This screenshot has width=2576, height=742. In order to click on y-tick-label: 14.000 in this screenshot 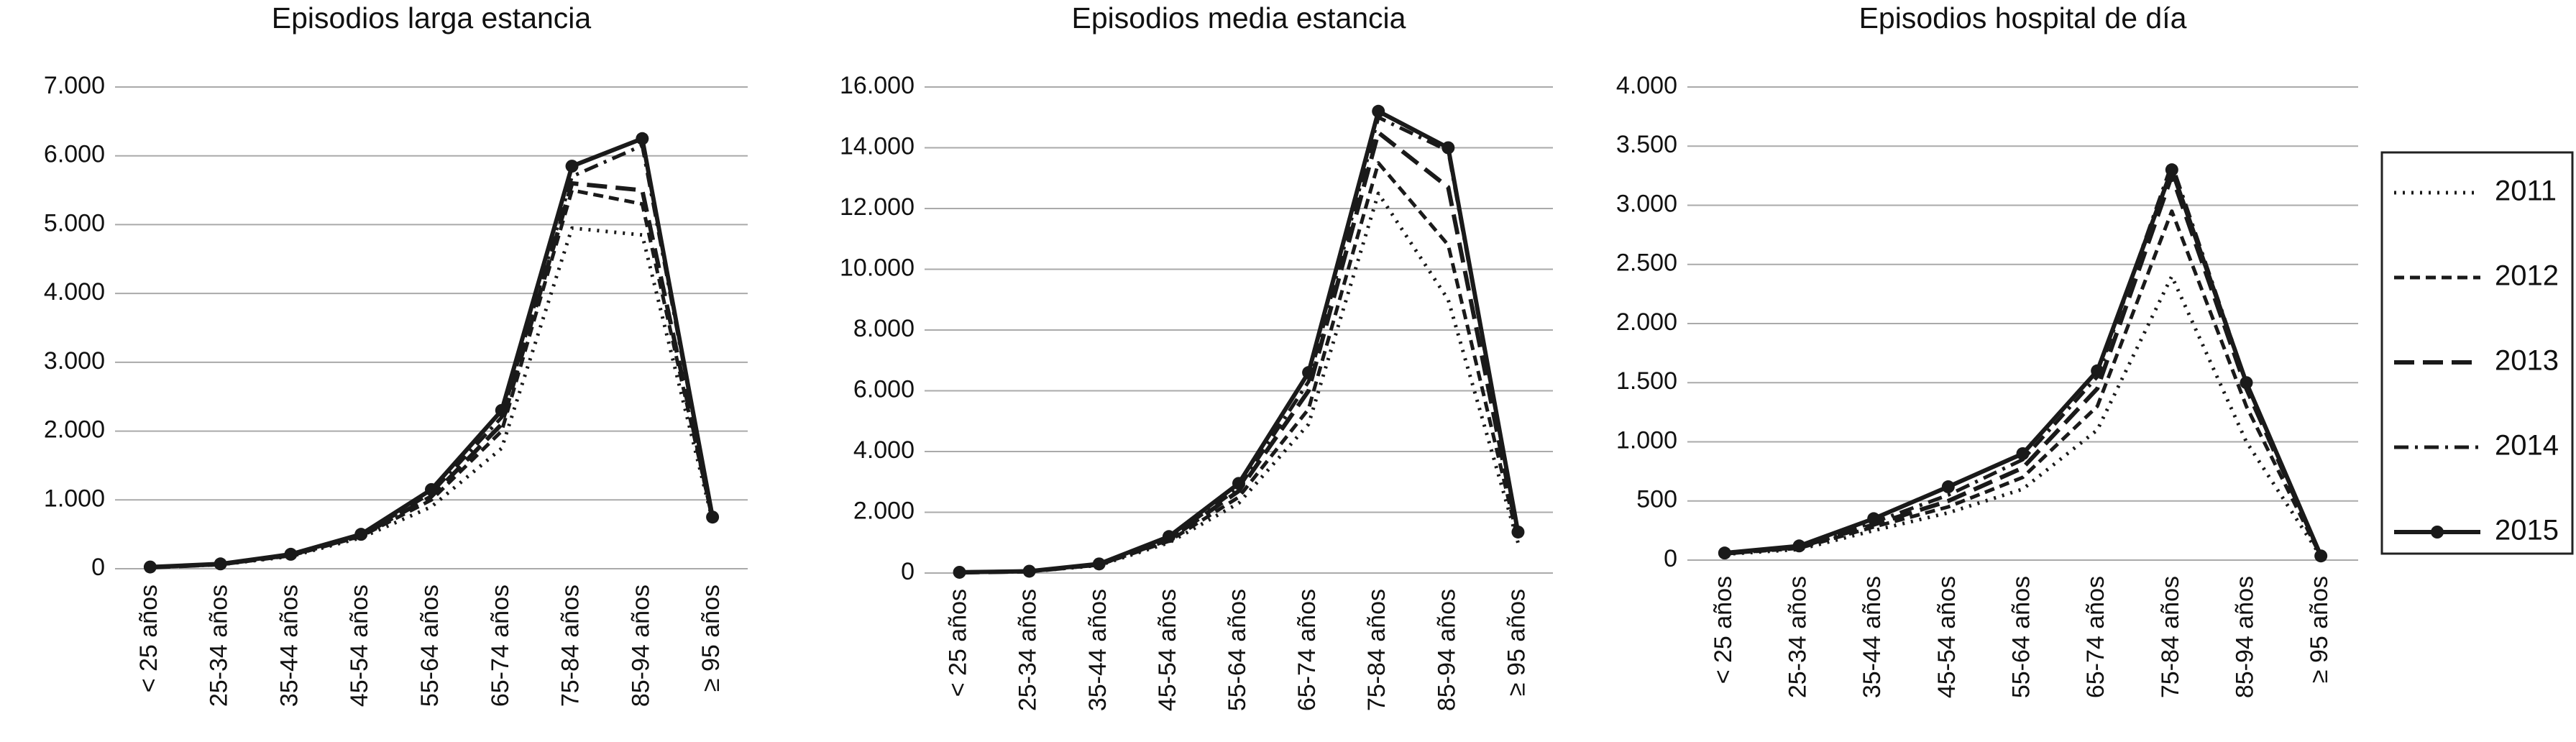, I will do `click(877, 146)`.